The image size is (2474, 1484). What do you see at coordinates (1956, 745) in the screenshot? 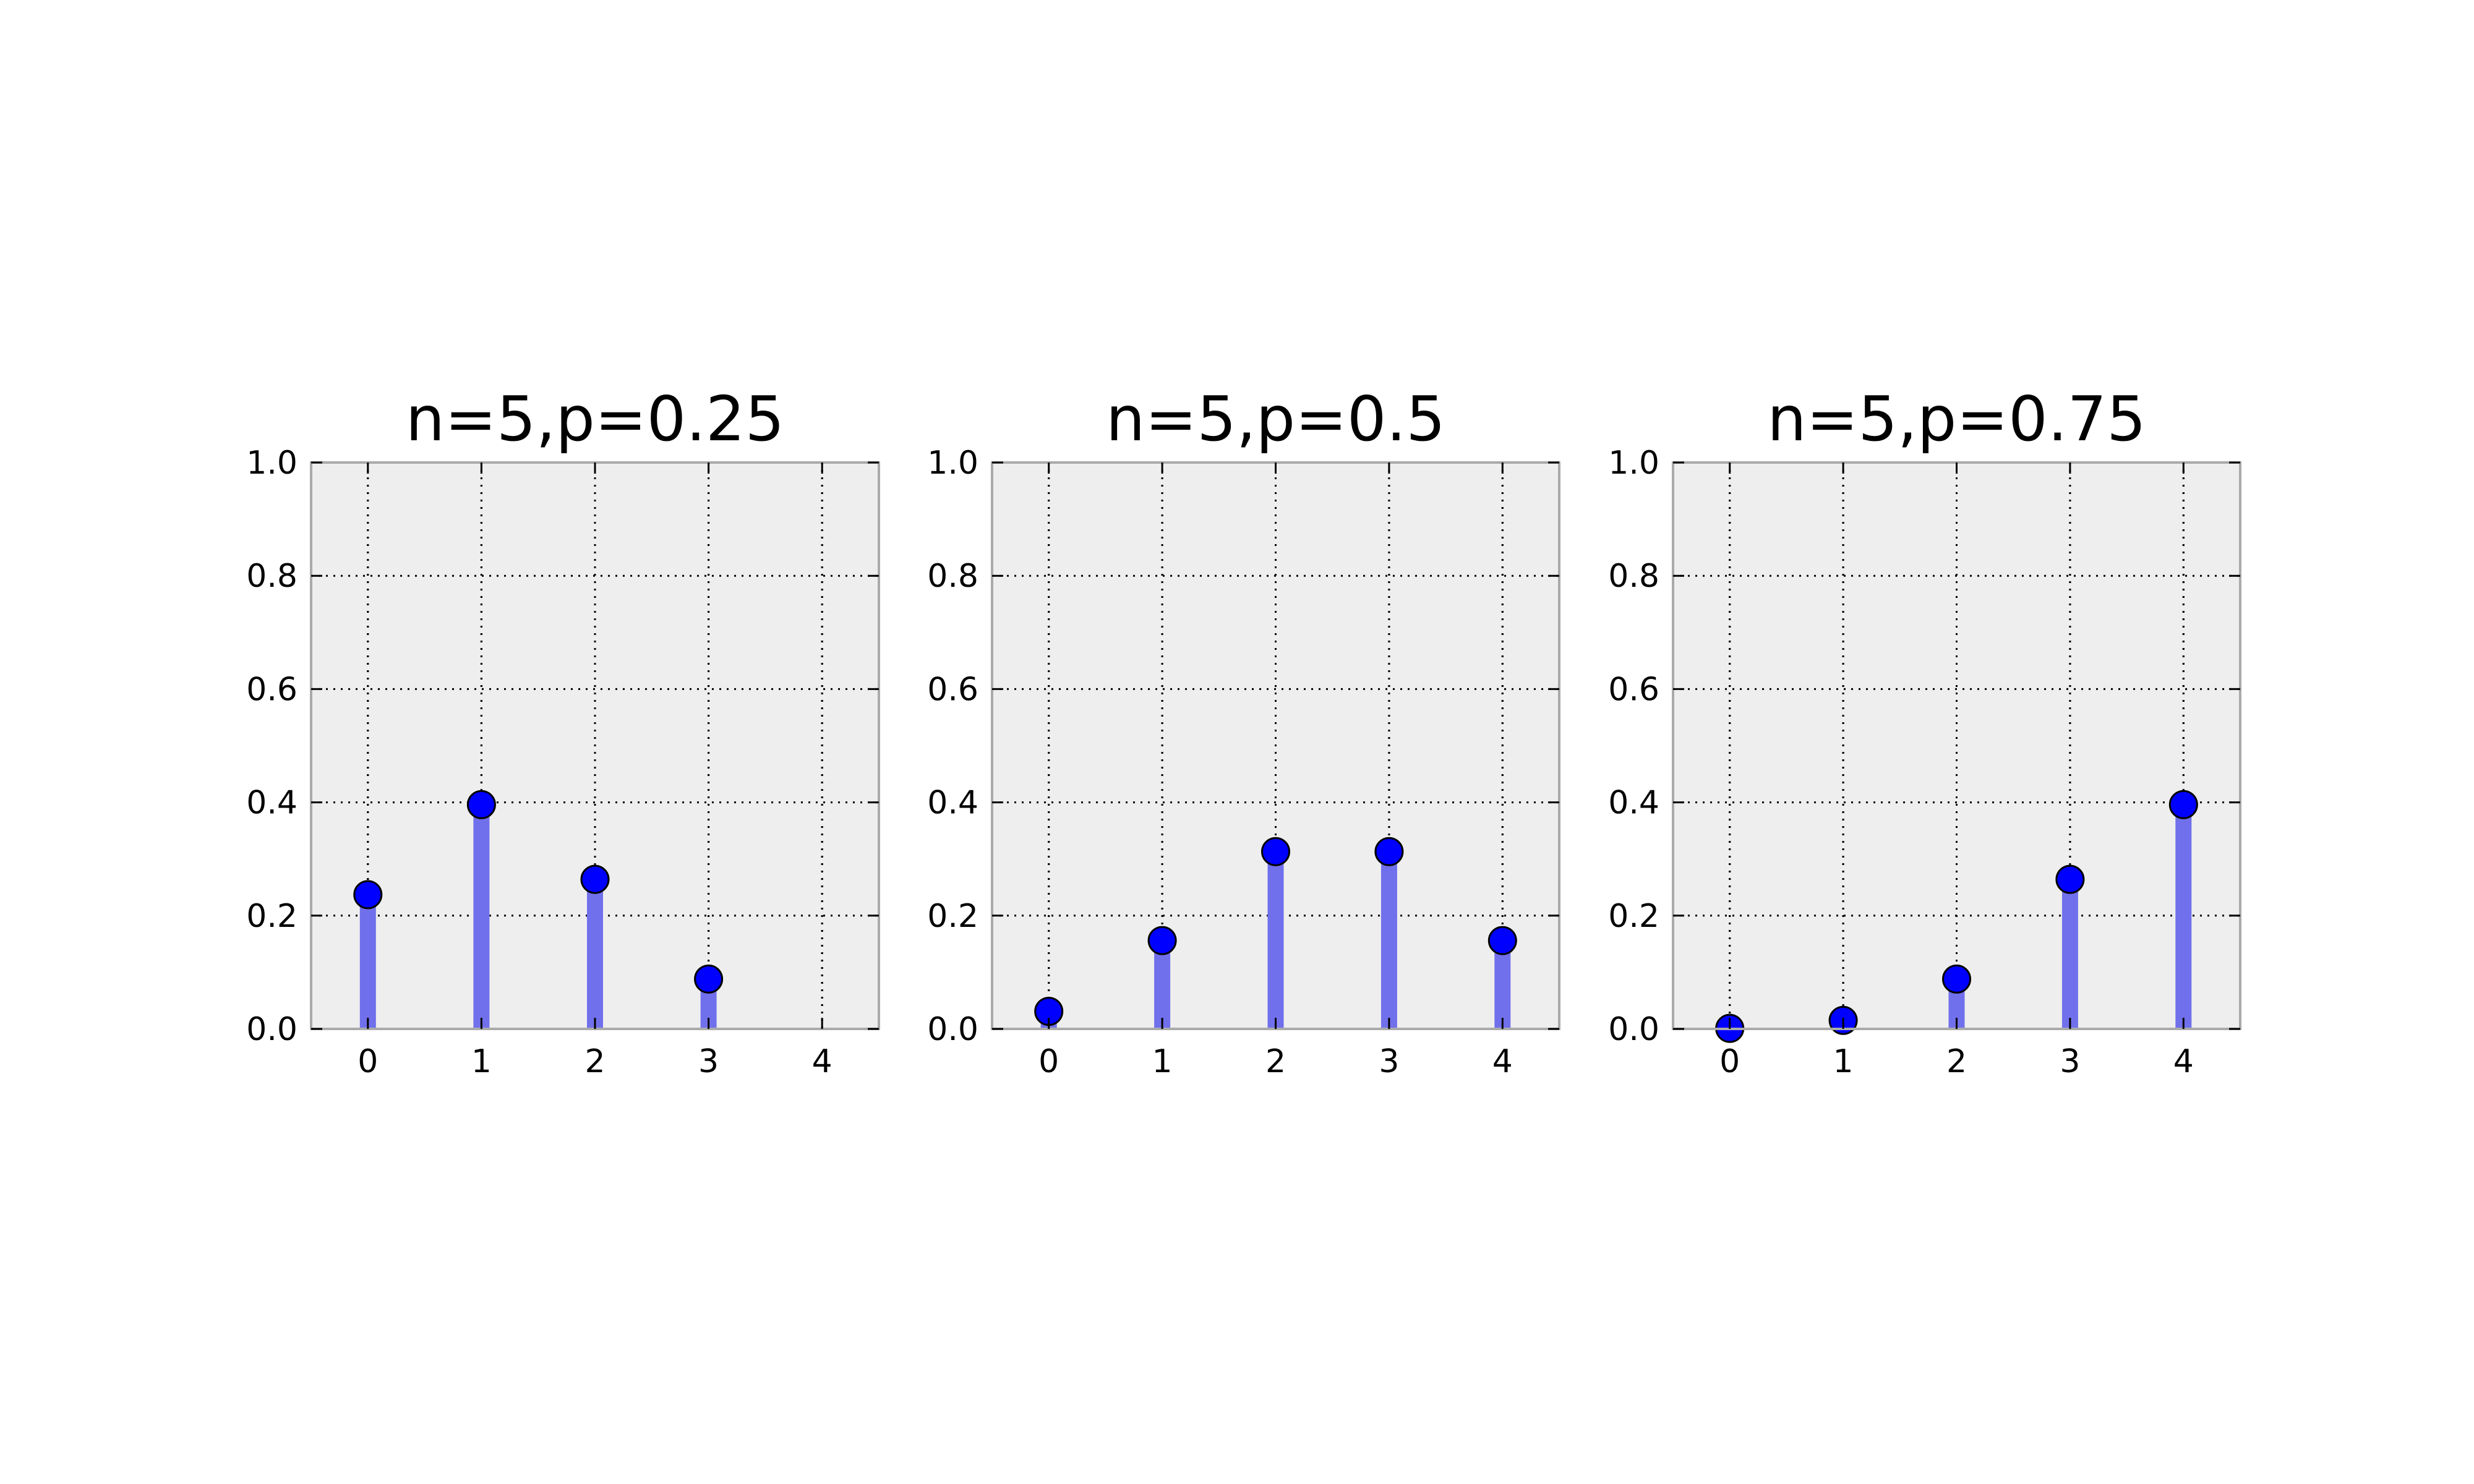
I see `grid` at bounding box center [1956, 745].